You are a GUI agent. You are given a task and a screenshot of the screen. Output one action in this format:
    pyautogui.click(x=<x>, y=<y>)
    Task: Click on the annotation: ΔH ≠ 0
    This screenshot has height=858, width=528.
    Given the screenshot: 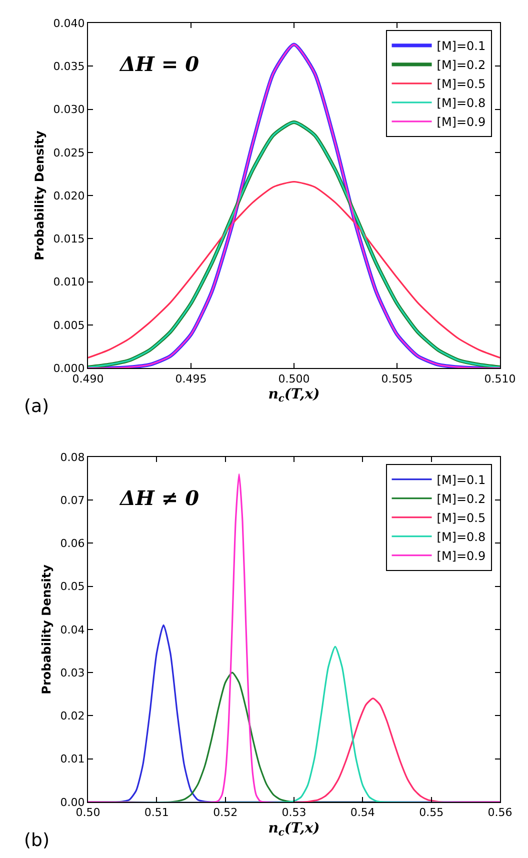 What is the action you would take?
    pyautogui.click(x=159, y=498)
    